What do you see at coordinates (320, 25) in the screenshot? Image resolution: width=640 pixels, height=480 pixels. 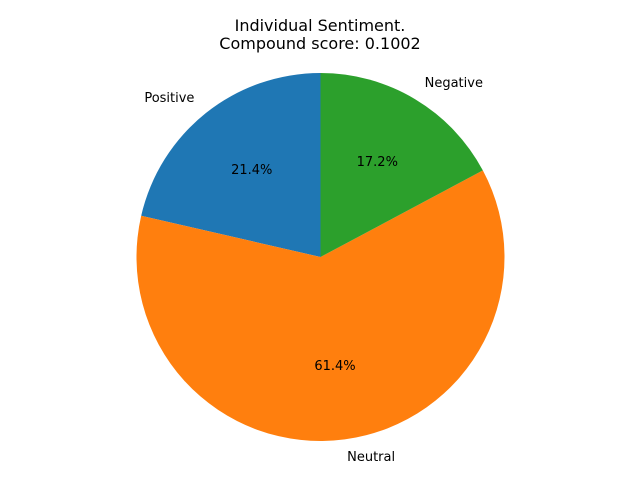 I see `chart-title-line-1: Individual Sentiment.` at bounding box center [320, 25].